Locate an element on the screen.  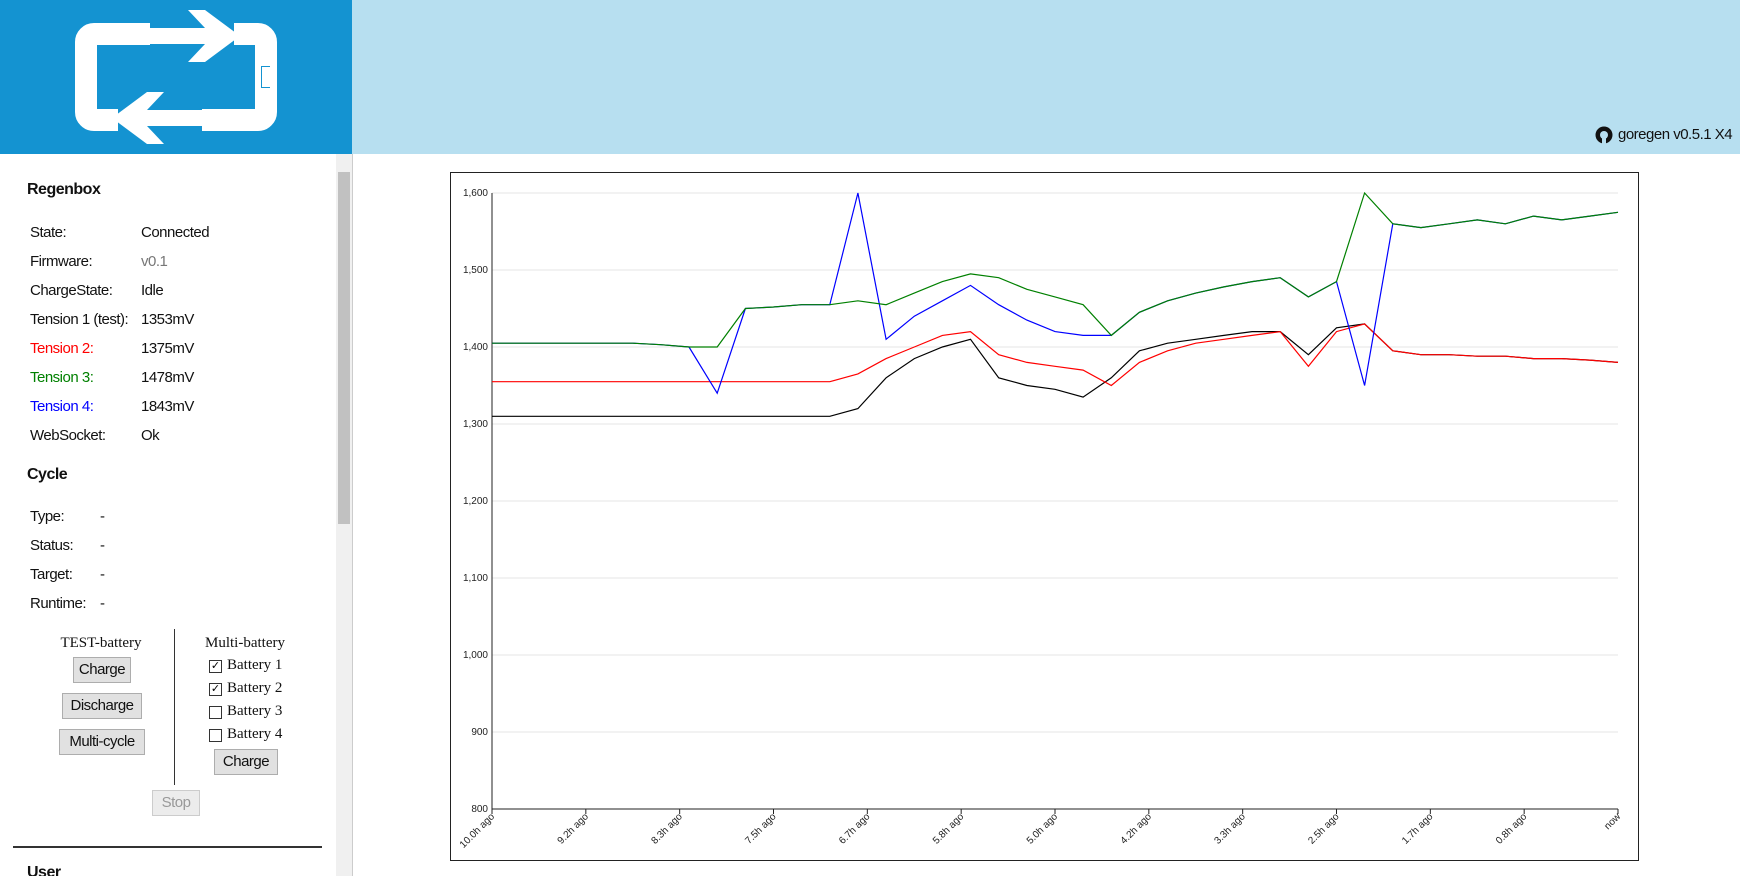
row-label: Runtime: is located at coordinates (58, 603).